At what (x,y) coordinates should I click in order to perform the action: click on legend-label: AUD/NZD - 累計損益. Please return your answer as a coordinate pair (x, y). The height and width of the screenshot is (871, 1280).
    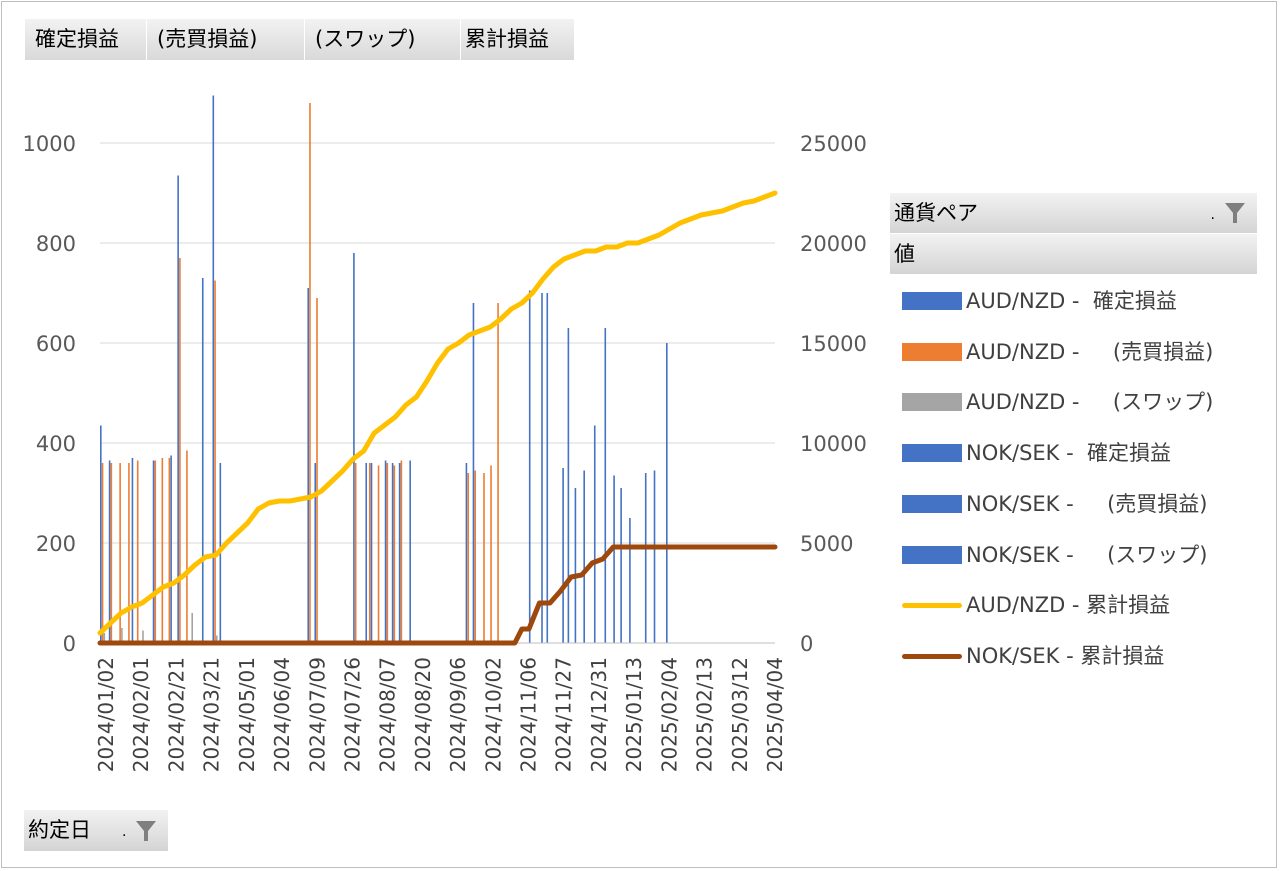
    Looking at the image, I should click on (1068, 605).